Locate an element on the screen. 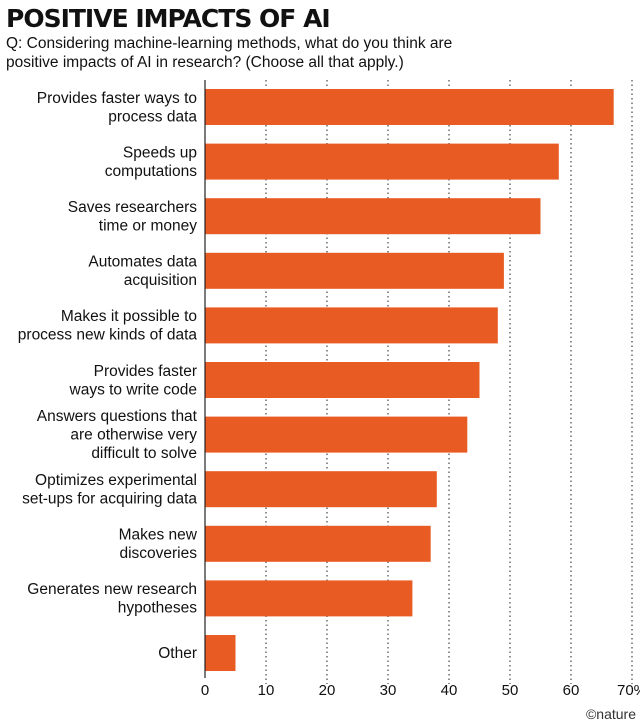 The height and width of the screenshot is (724, 640). category-label-line: Provides faster ways to is located at coordinates (117, 98).